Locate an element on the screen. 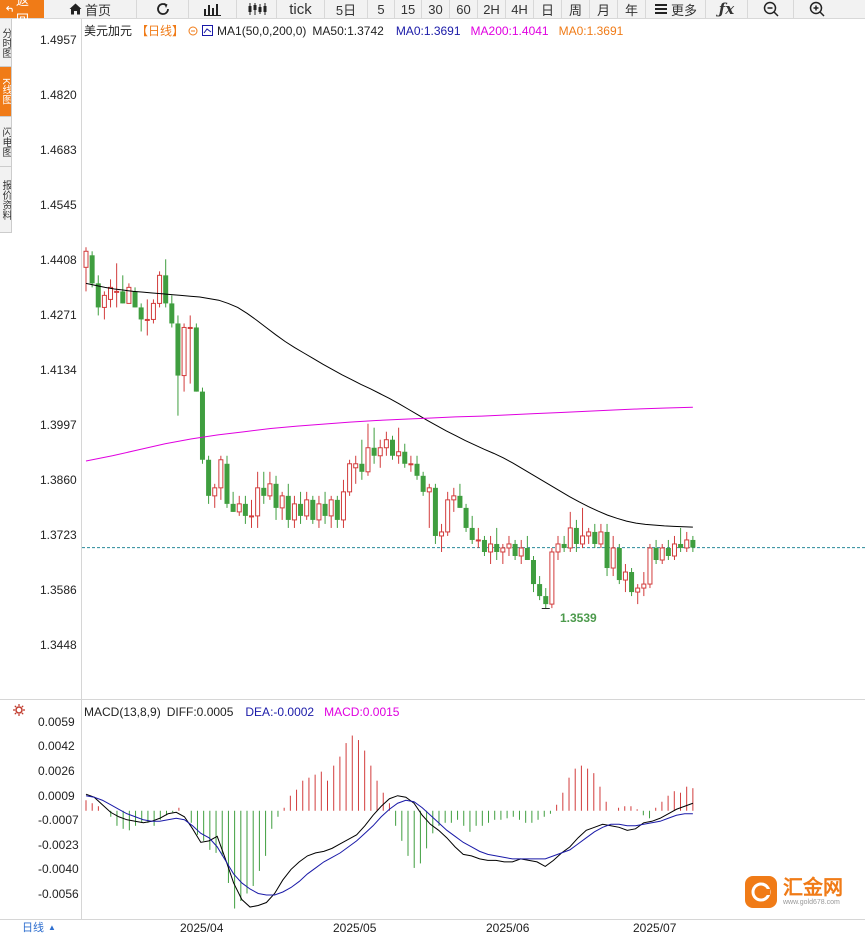 Image resolution: width=865 pixels, height=935 pixels. zoom-in-button is located at coordinates (816, 9).